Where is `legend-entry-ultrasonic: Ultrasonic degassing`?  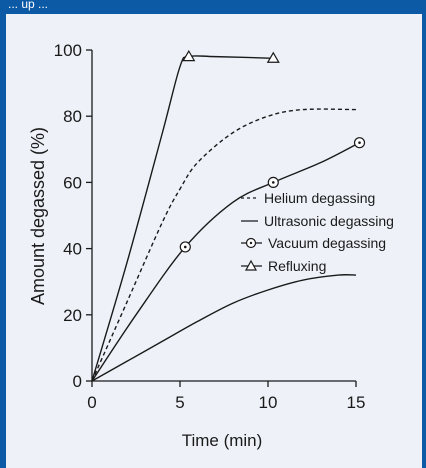
legend-entry-ultrasonic: Ultrasonic degassing is located at coordinates (317, 221).